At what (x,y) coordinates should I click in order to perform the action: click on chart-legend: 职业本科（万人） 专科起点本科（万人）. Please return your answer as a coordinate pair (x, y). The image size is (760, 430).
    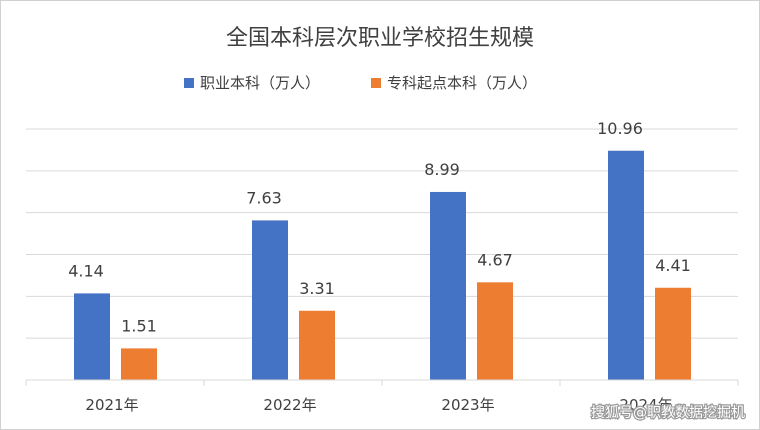
    Looking at the image, I should click on (360, 83).